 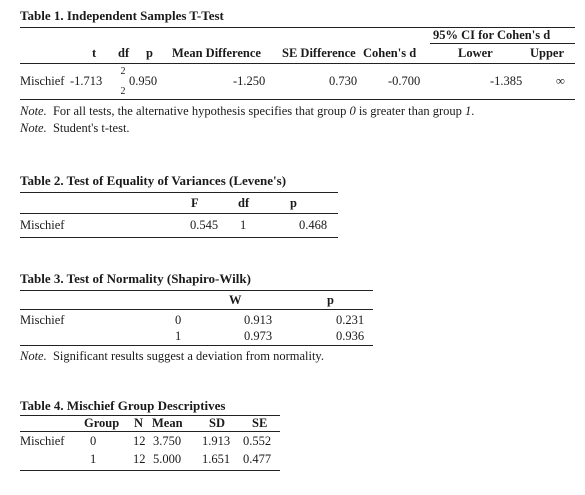 What do you see at coordinates (42, 81) in the screenshot?
I see `table-1-row-label: Mischief` at bounding box center [42, 81].